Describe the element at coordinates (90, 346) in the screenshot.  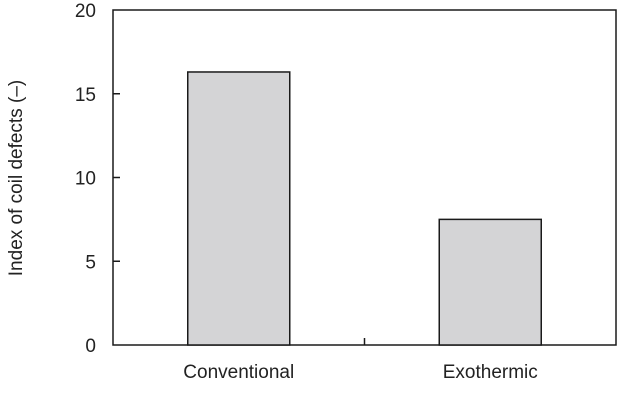
I see `y-tick-label: 0` at that location.